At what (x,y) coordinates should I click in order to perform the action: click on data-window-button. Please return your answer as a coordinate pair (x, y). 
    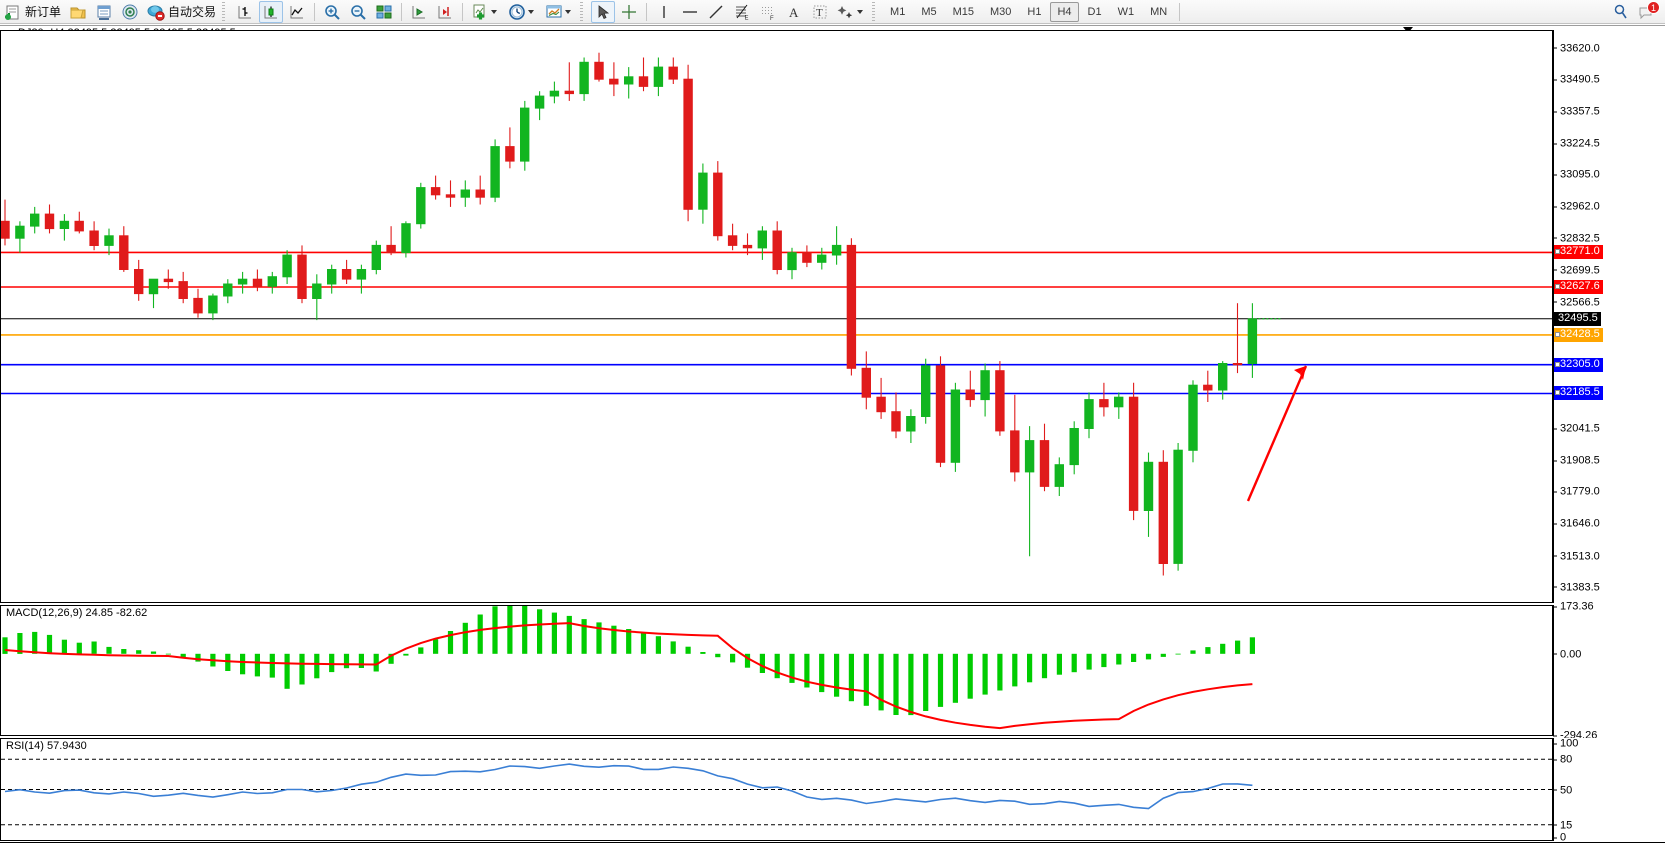
    Looking at the image, I should click on (104, 12).